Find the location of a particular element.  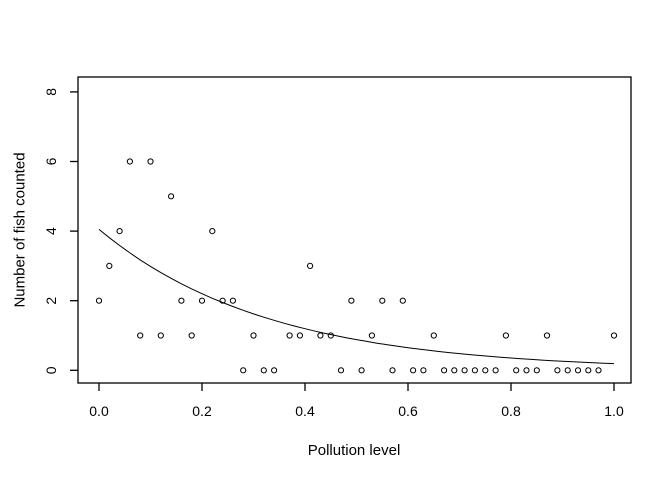

x-axis-tick-label: 0.8 is located at coordinates (511, 411).